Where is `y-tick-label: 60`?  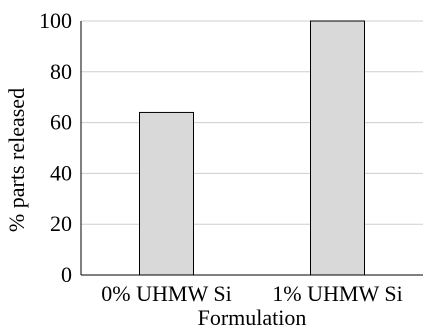 y-tick-label: 60 is located at coordinates (61, 122).